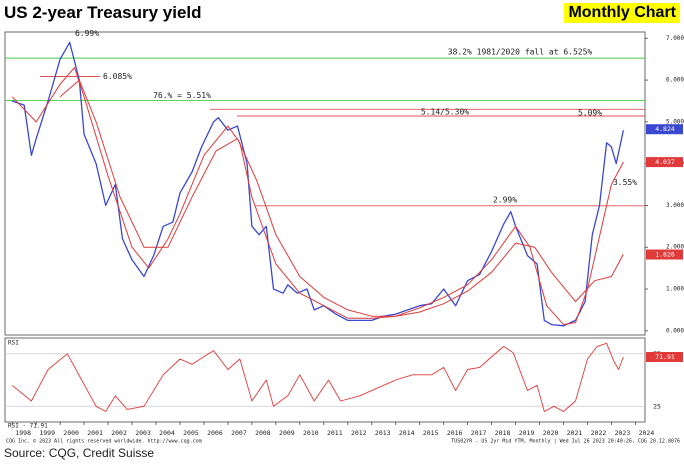  Describe the element at coordinates (182, 95) in the screenshot. I see `level-label: 76.% = 5.51%` at that location.